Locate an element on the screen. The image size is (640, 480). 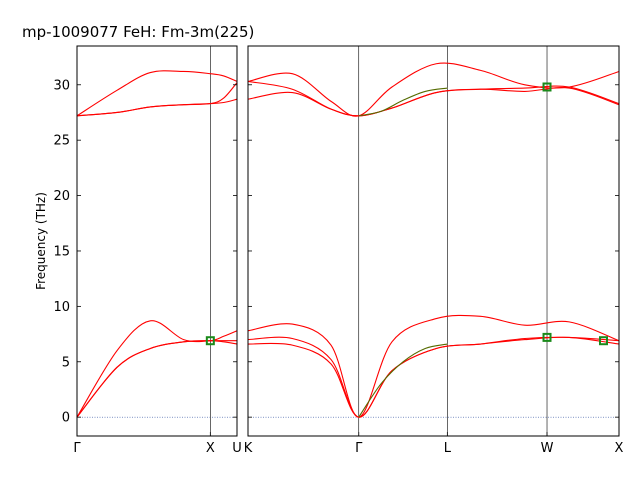
x-tick-label: K is located at coordinates (248, 448).